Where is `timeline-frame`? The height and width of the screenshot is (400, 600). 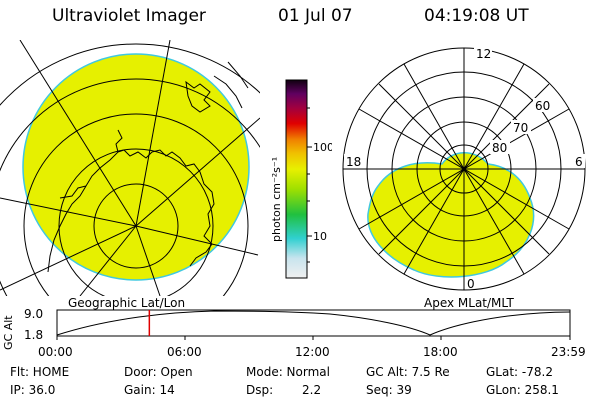
timeline-frame is located at coordinates (313, 323).